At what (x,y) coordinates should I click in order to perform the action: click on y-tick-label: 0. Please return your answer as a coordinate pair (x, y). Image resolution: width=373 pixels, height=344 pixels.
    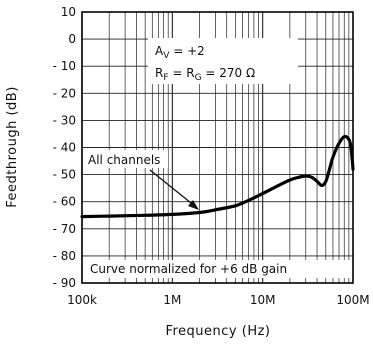
    Looking at the image, I should click on (72, 39).